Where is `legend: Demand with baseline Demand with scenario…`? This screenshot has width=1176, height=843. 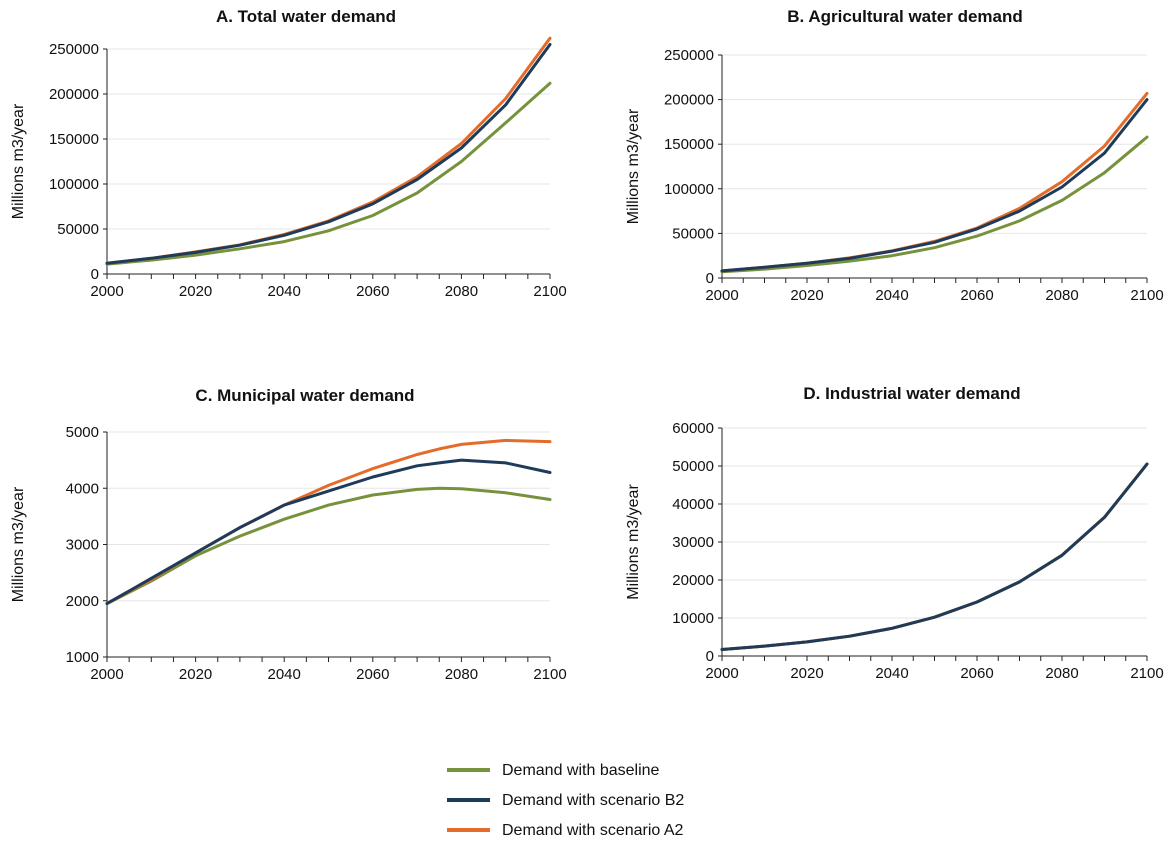
legend: Demand with baseline Demand with scenario… is located at coordinates (565, 800).